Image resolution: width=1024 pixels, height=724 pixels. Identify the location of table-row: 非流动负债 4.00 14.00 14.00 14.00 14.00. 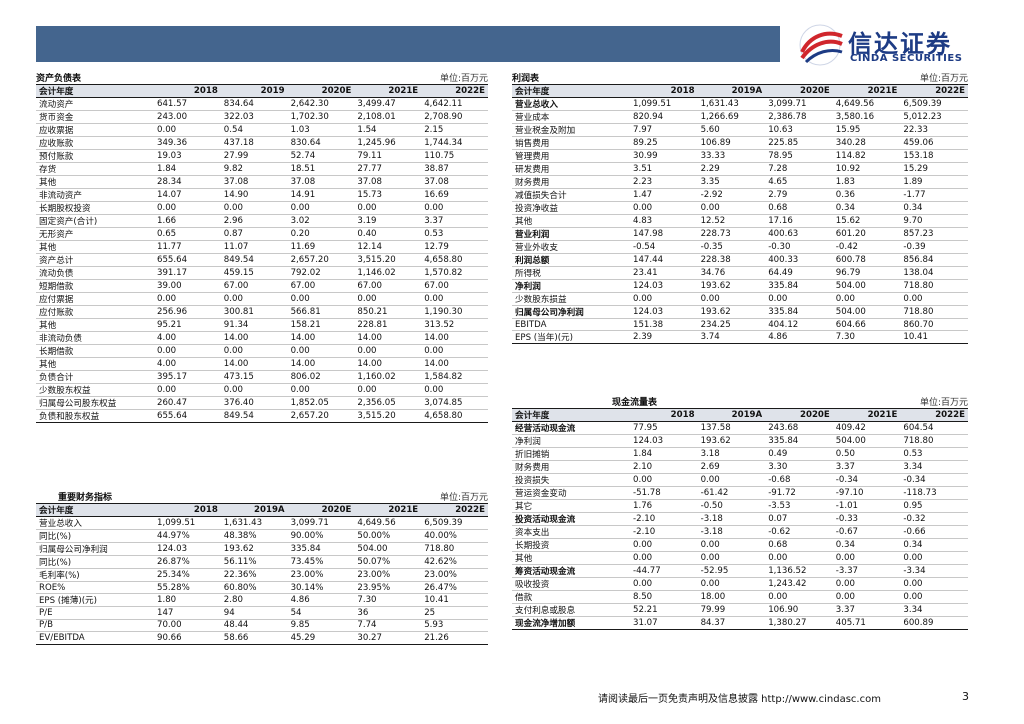
(262, 338).